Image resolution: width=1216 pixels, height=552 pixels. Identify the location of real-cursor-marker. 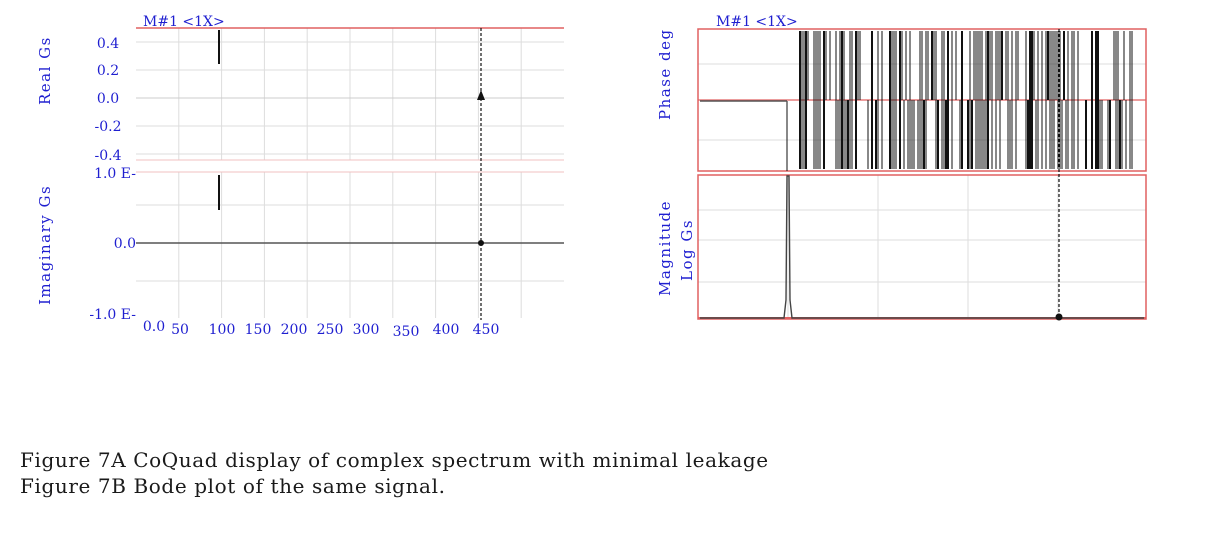
(481, 95).